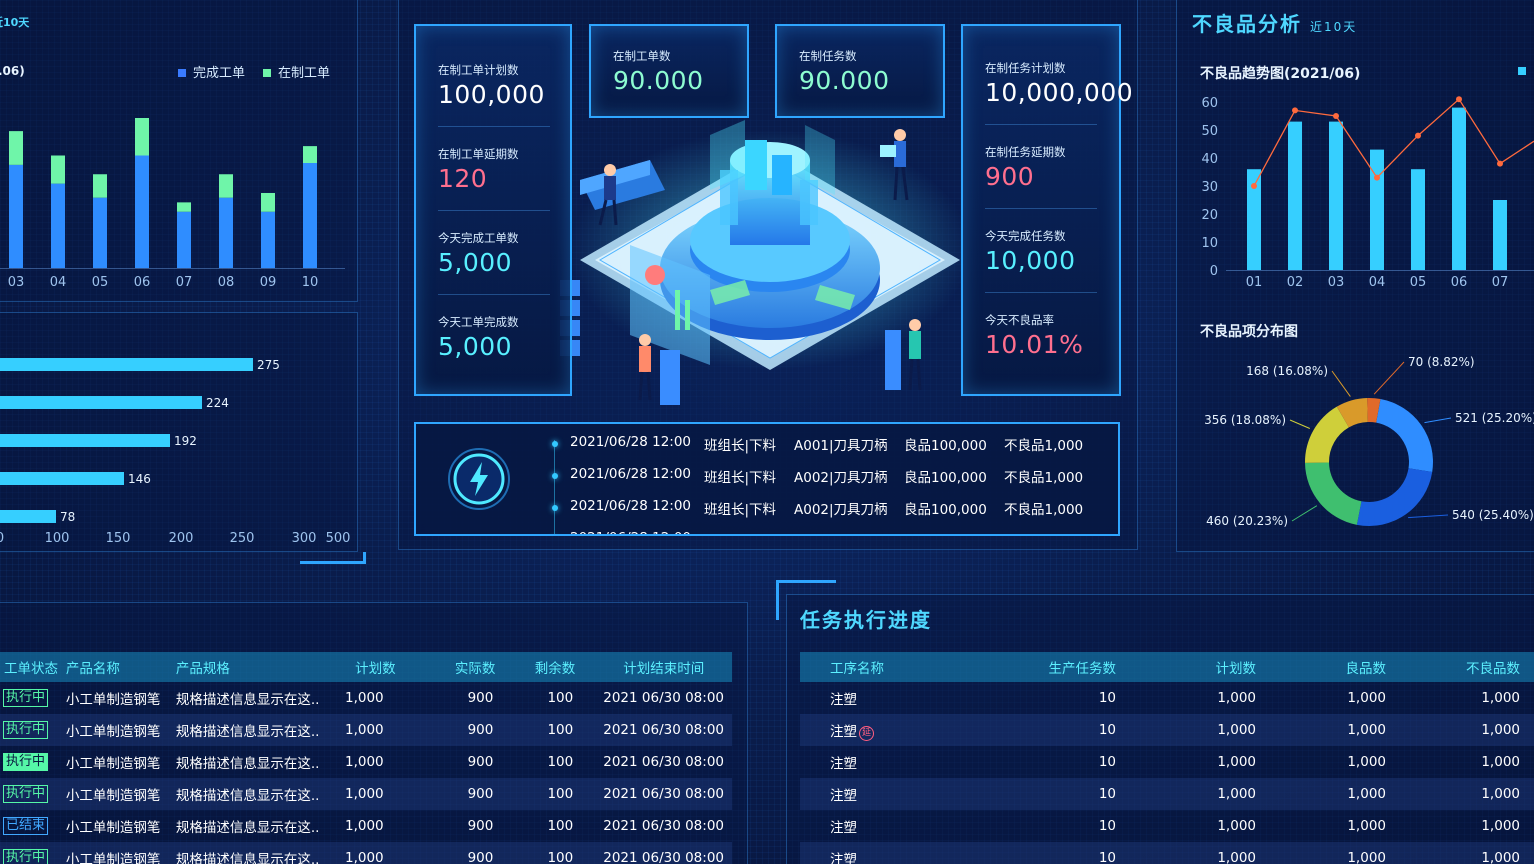 Image resolution: width=1534 pixels, height=864 pixels. Describe the element at coordinates (563, 853) in the screenshot. I see `table-cell: 100` at that location.